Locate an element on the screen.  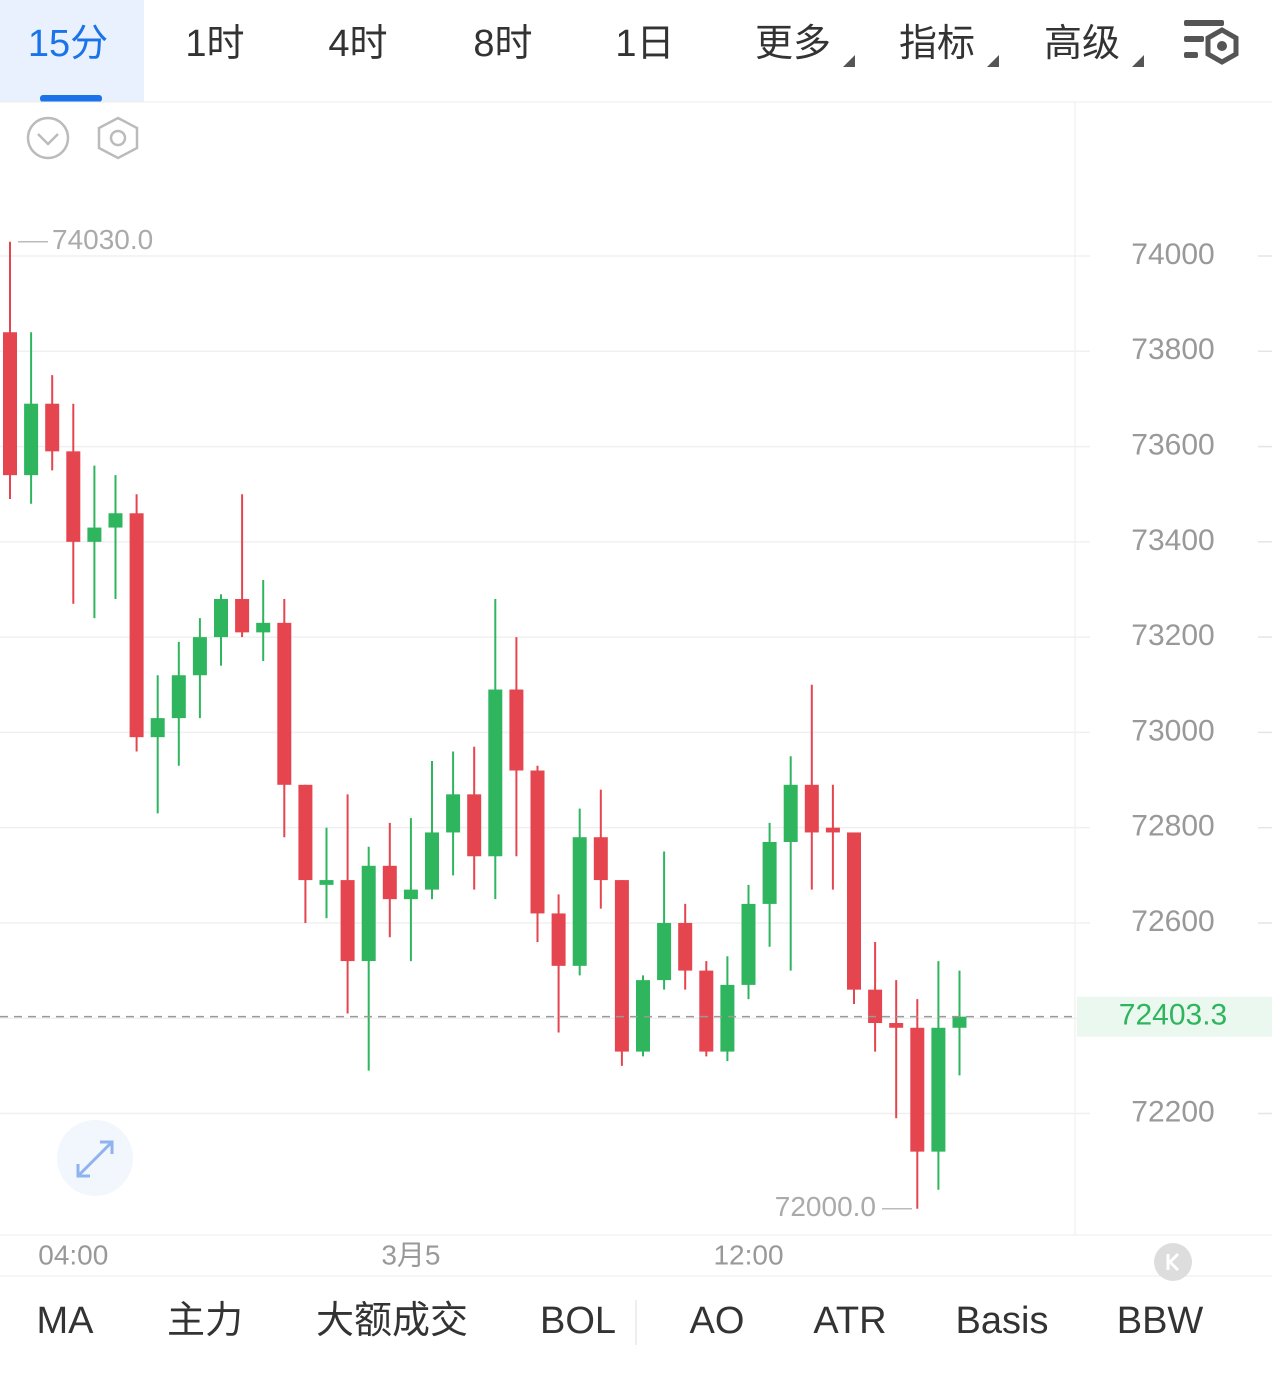
y-tick-label: 72800 is located at coordinates (1172, 826).